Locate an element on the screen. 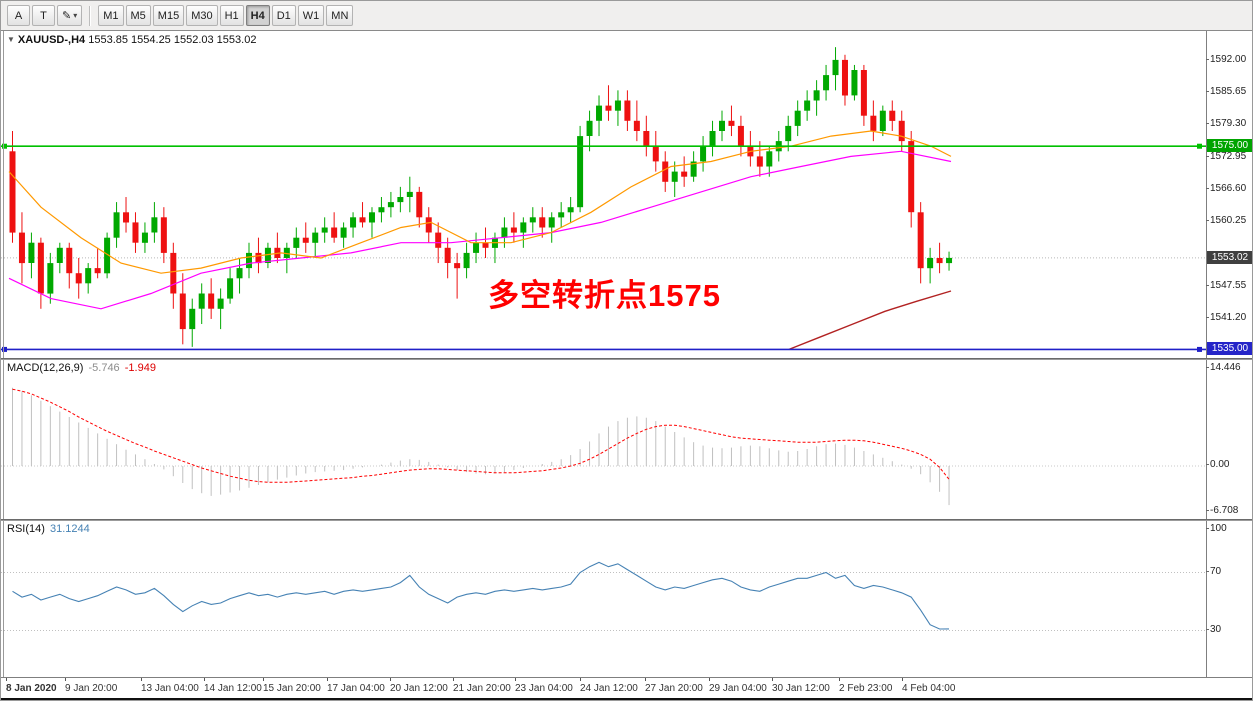 The image size is (1253, 701). text-tool-button: T is located at coordinates (43, 15).